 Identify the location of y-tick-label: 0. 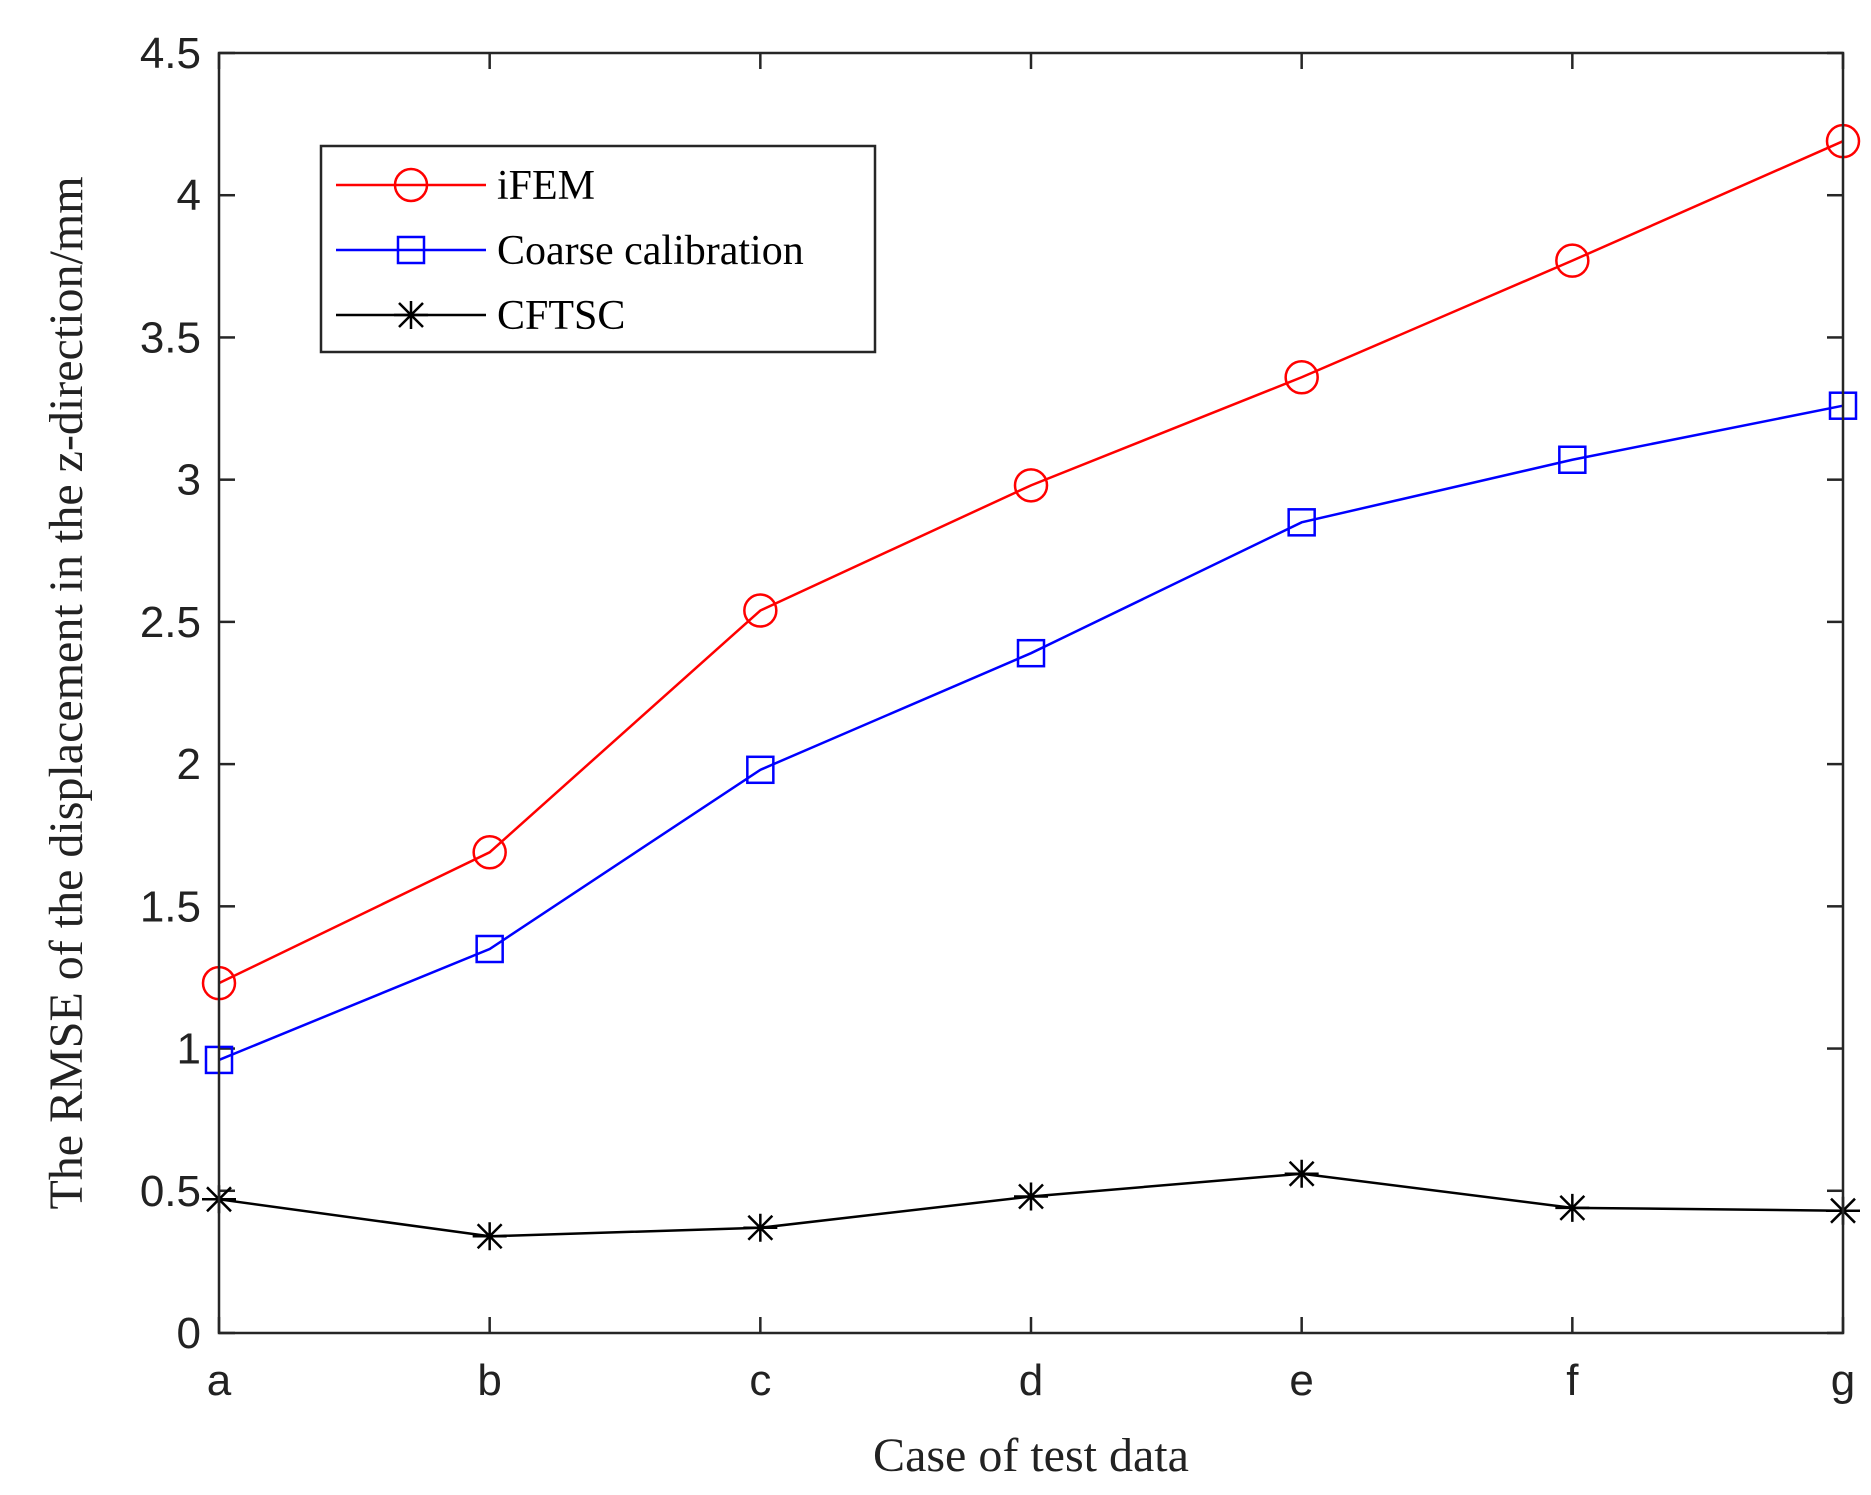
(189, 1333).